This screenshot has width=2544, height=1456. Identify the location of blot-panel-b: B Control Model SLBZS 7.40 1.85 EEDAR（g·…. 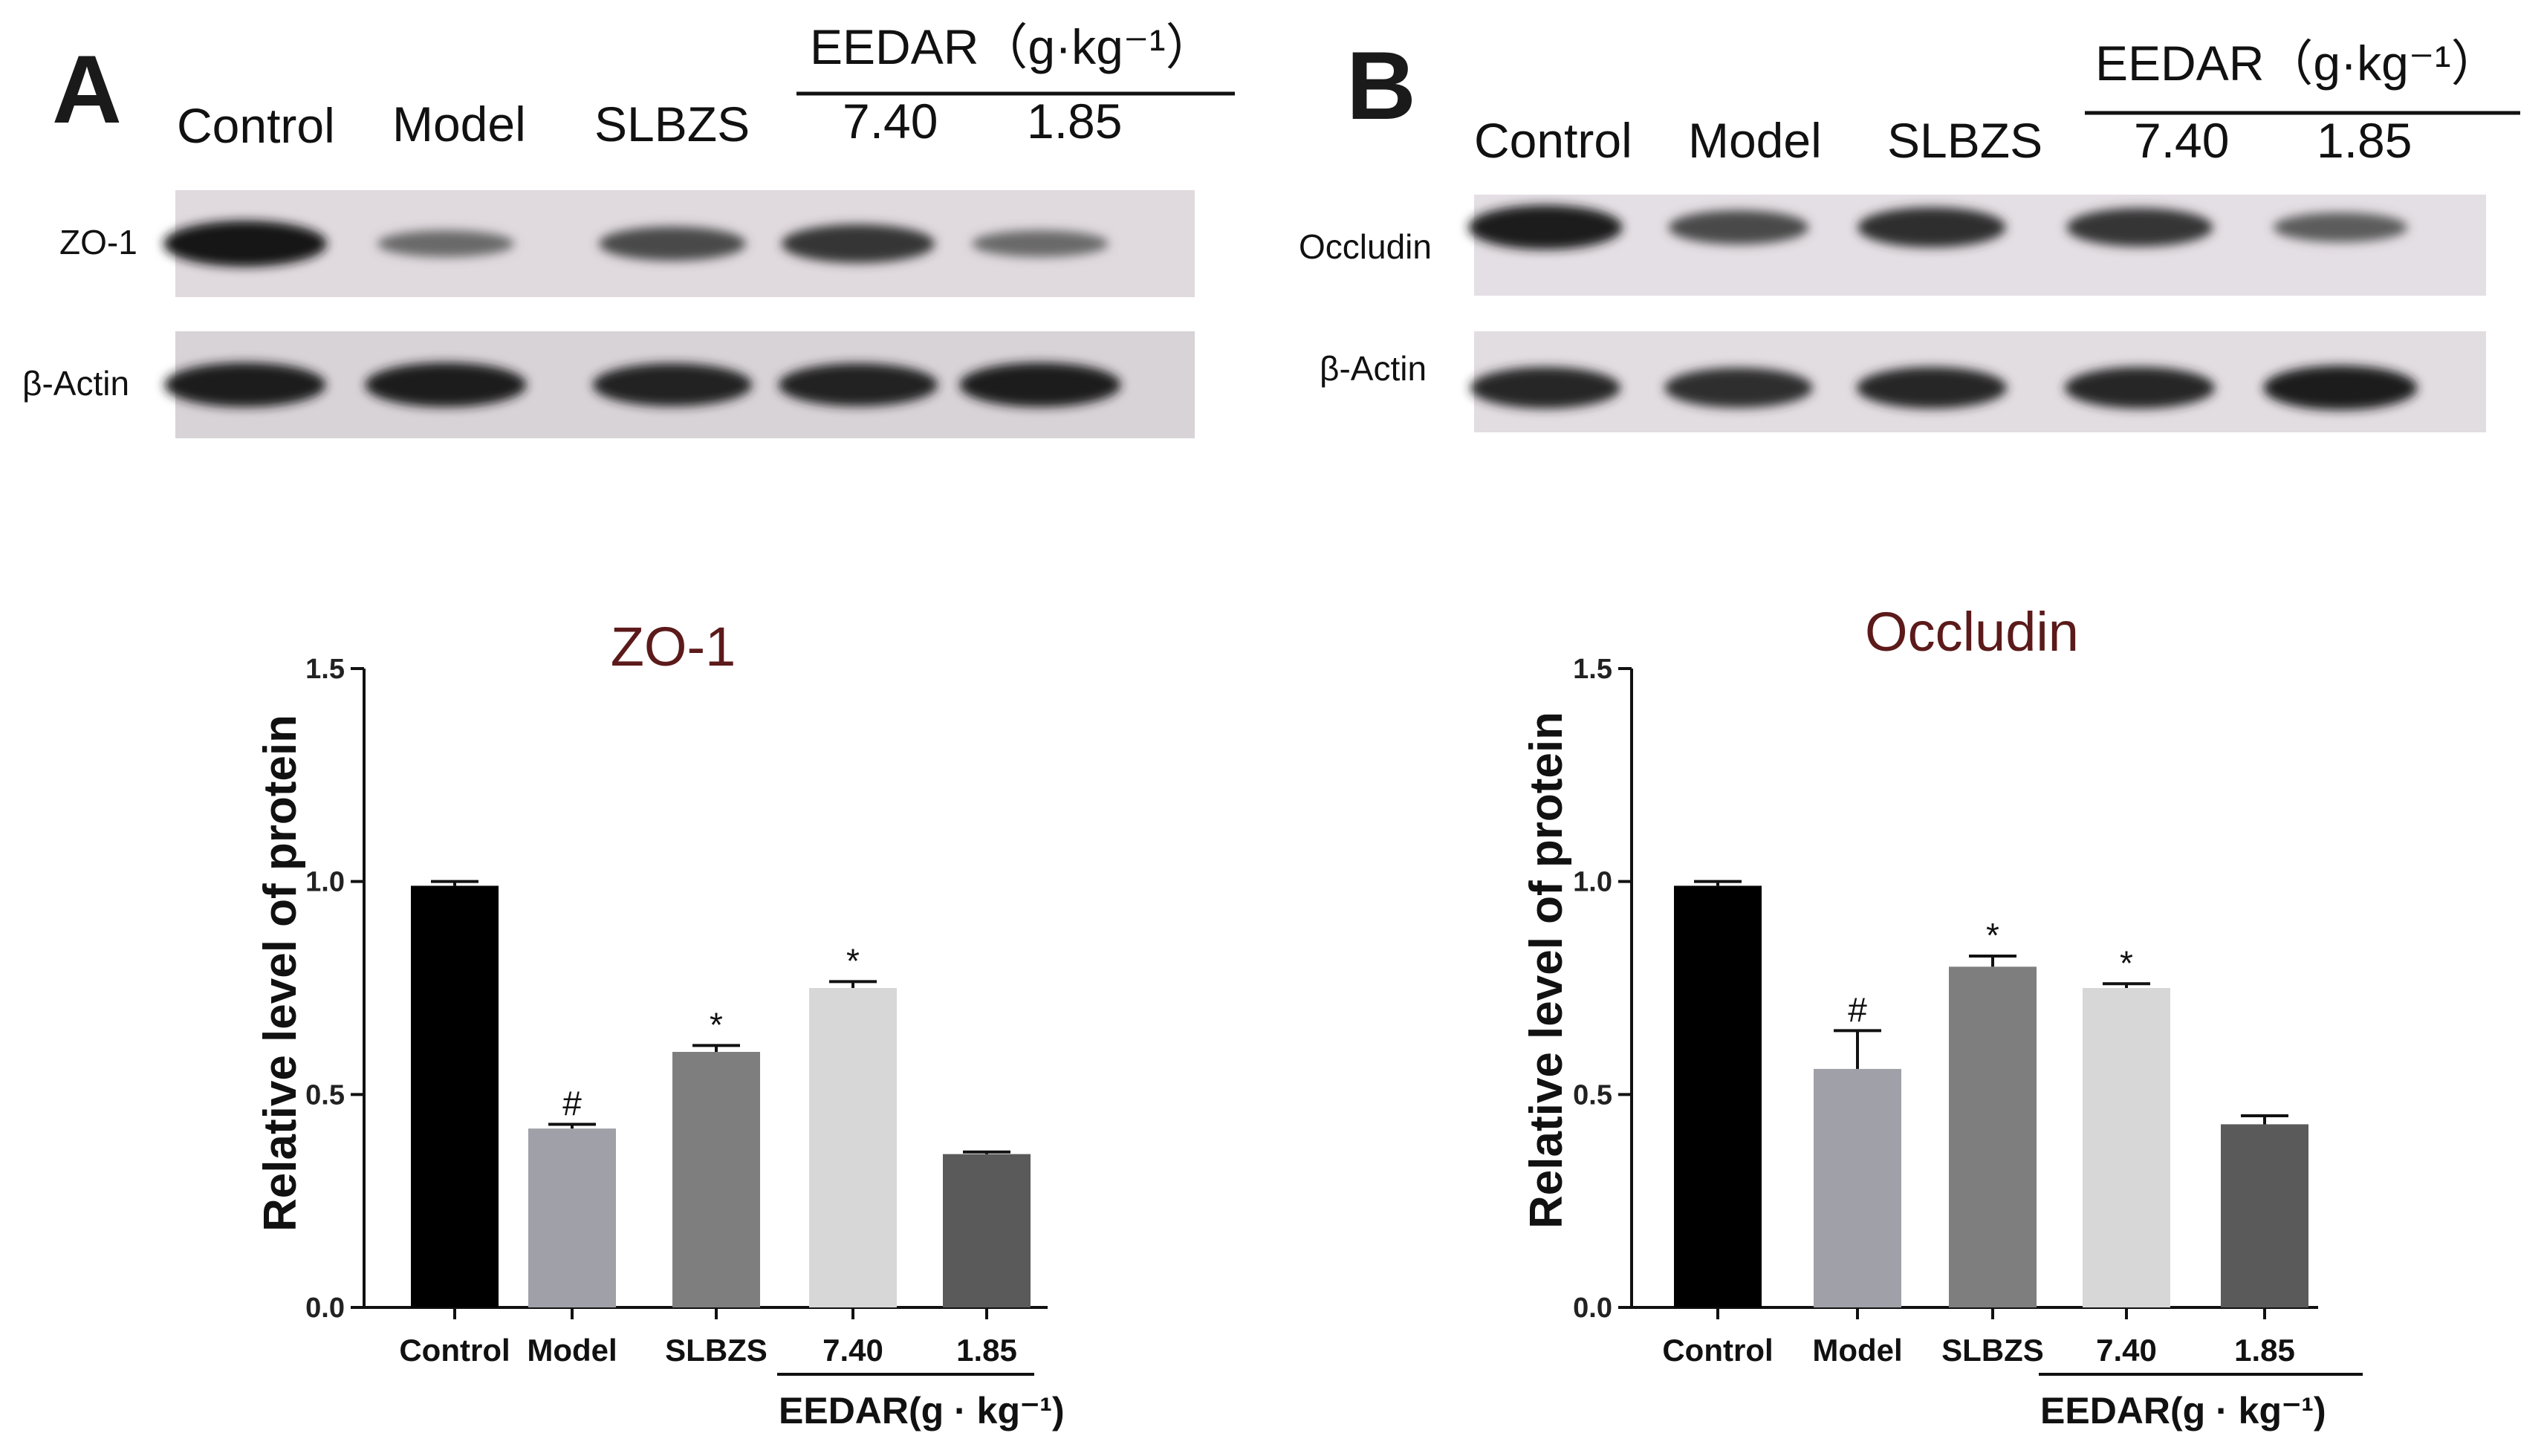
(1909, 232).